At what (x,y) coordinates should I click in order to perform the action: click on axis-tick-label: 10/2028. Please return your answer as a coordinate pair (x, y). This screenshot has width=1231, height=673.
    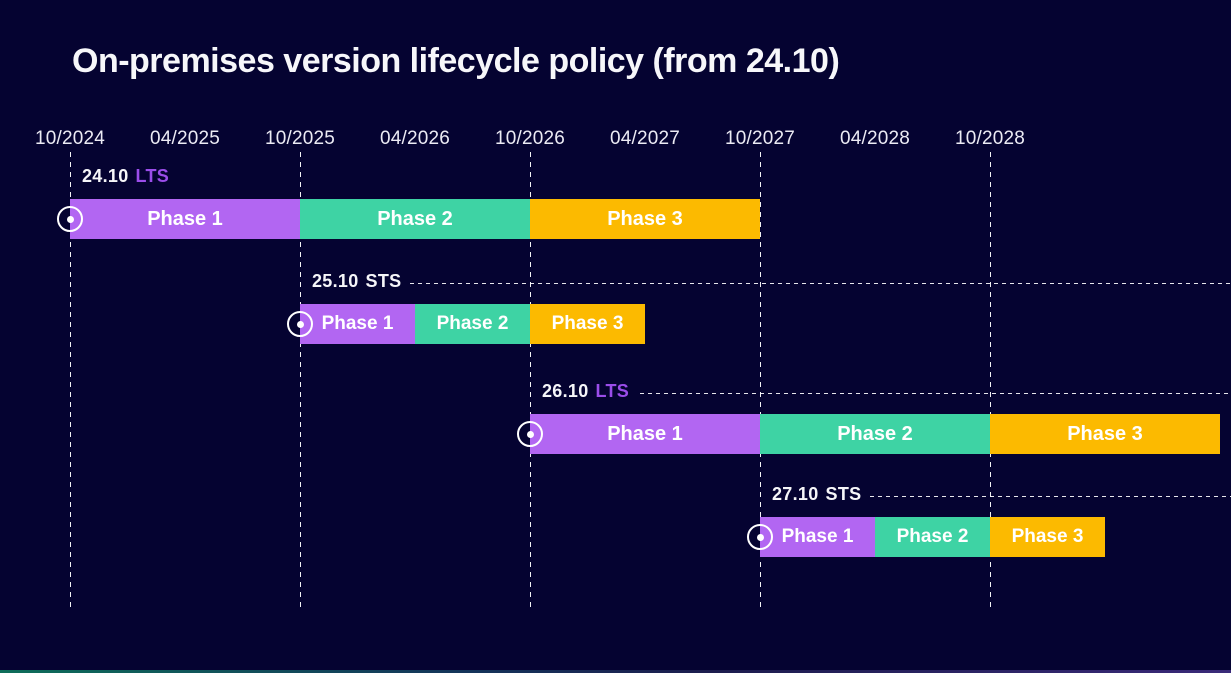
    Looking at the image, I should click on (990, 138).